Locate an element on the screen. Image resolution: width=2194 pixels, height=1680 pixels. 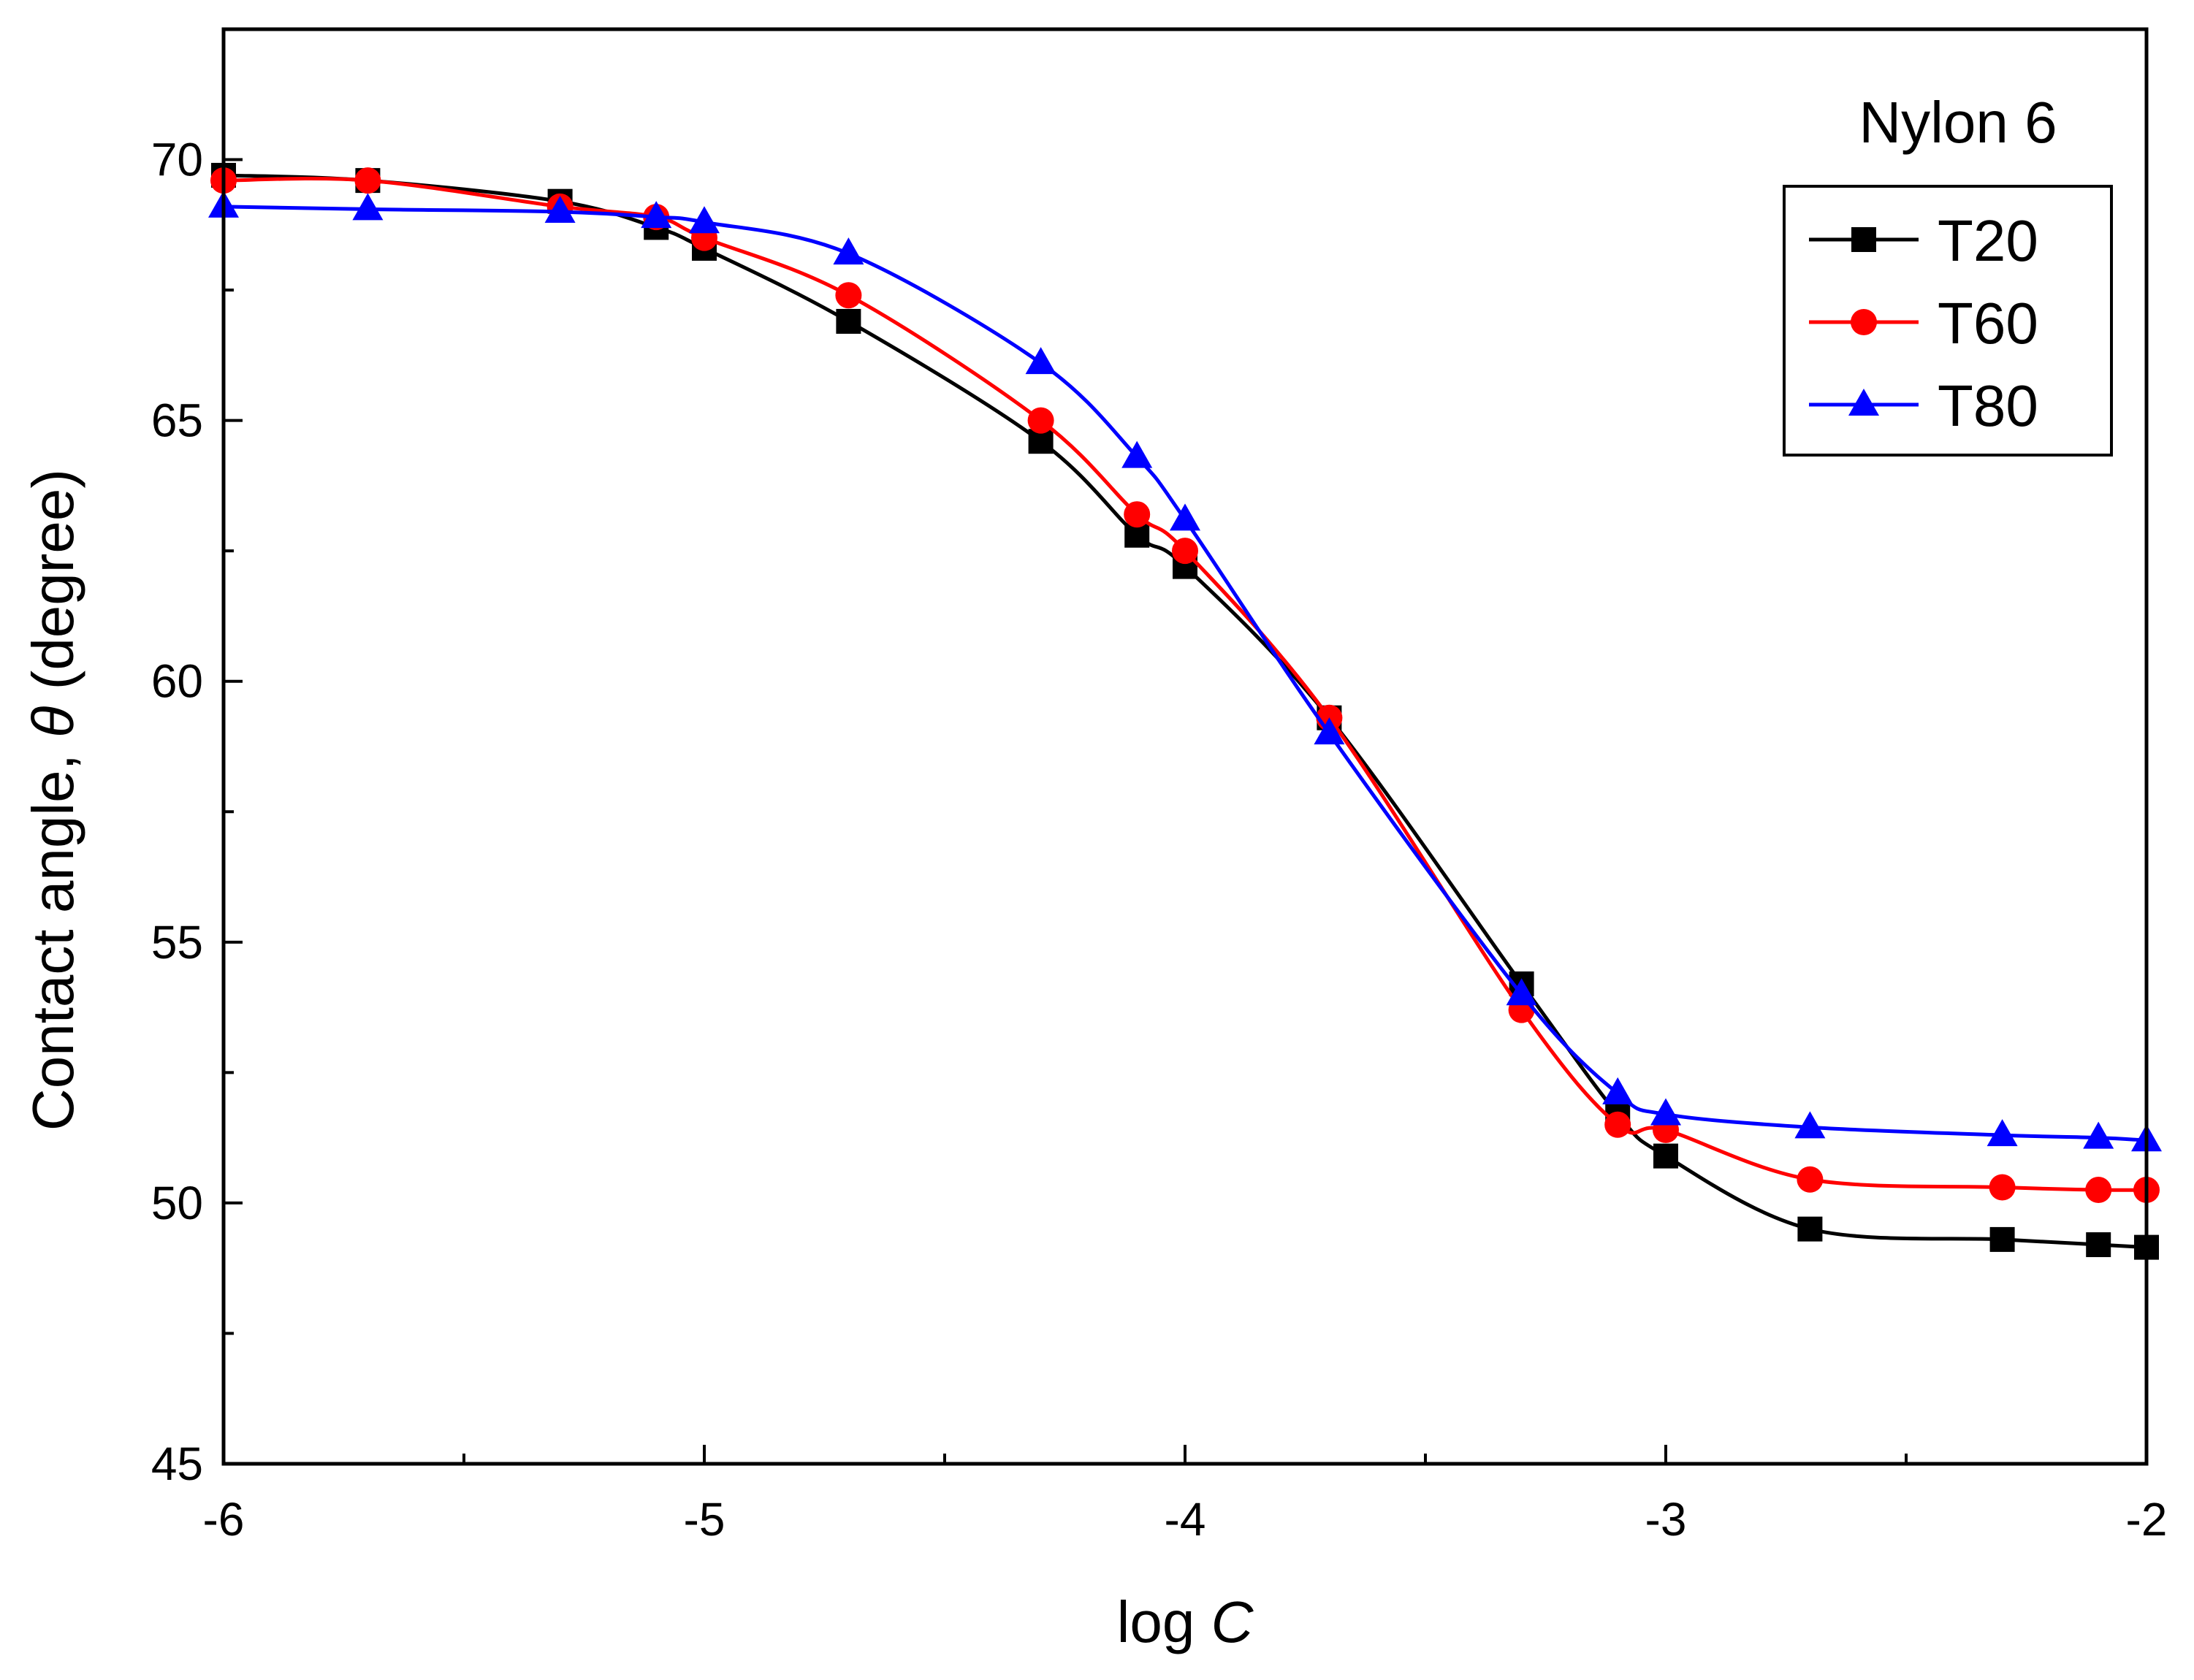
legend-label-t20: T20 is located at coordinates (1988, 241).